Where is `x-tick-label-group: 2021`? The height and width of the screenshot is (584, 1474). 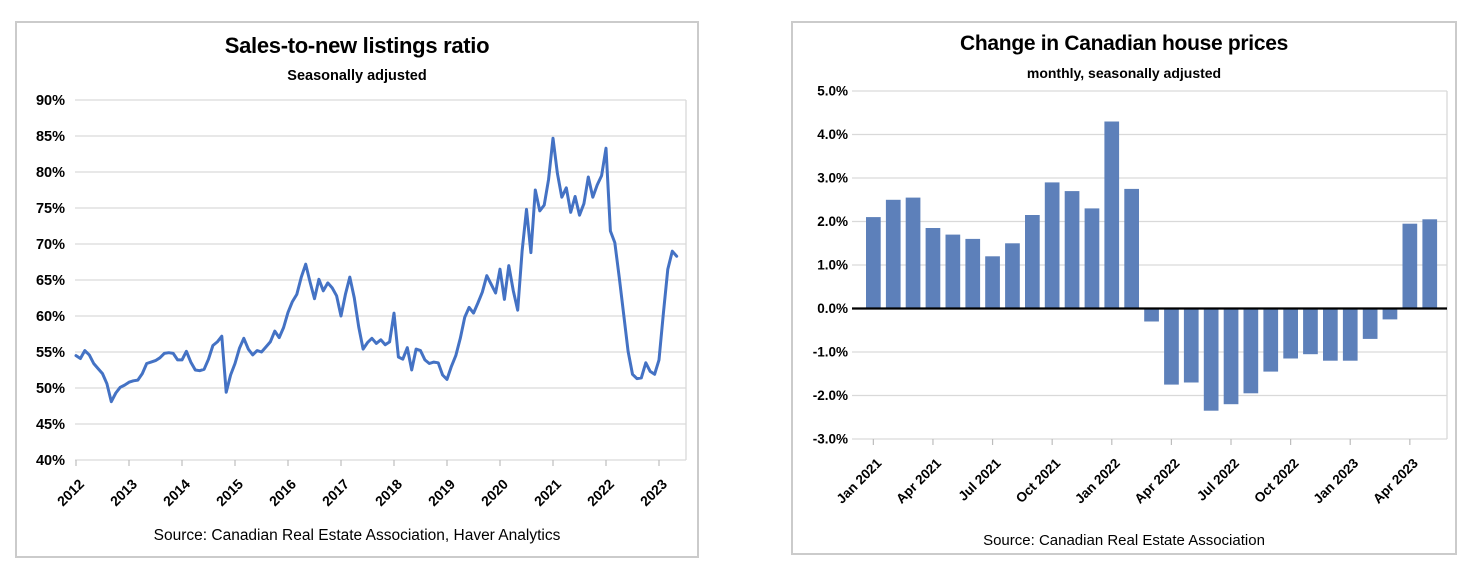 x-tick-label-group: 2021 is located at coordinates (547, 492).